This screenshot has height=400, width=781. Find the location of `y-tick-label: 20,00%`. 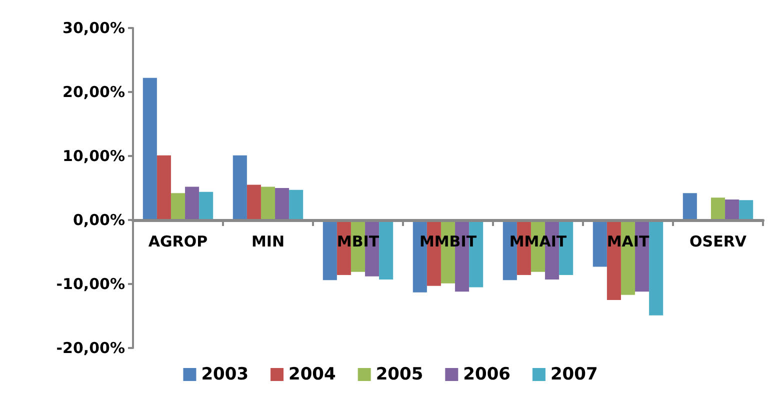

y-tick-label: 20,00% is located at coordinates (93, 92).